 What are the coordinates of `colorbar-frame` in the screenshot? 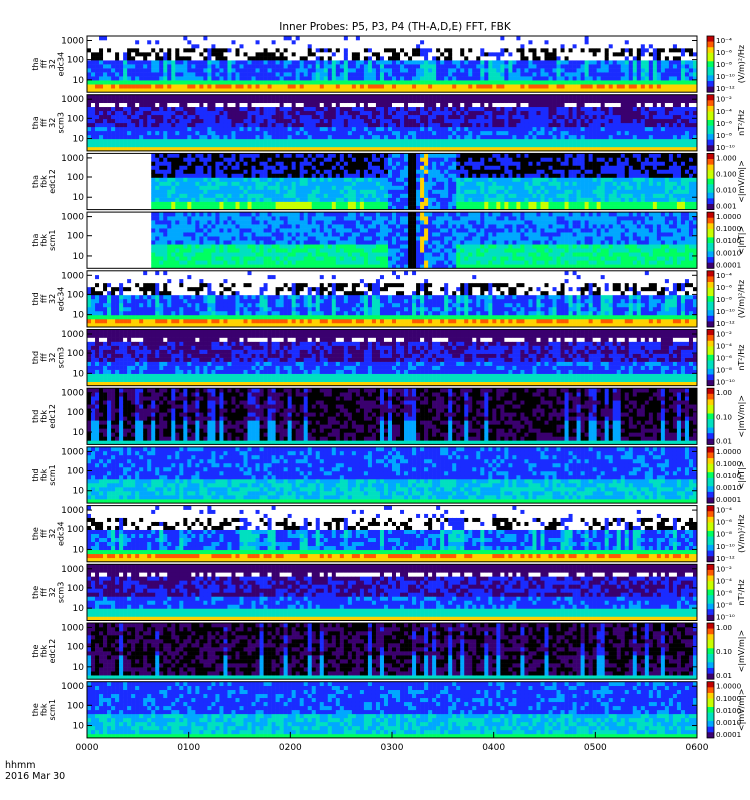 It's located at (710, 64).